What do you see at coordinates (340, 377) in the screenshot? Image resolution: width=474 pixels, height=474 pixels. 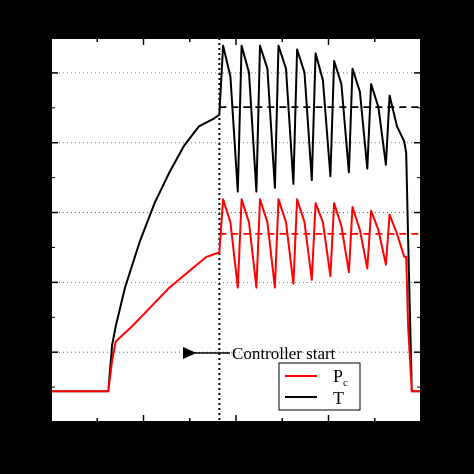 I see `legend-label-pc: Pc` at bounding box center [340, 377].